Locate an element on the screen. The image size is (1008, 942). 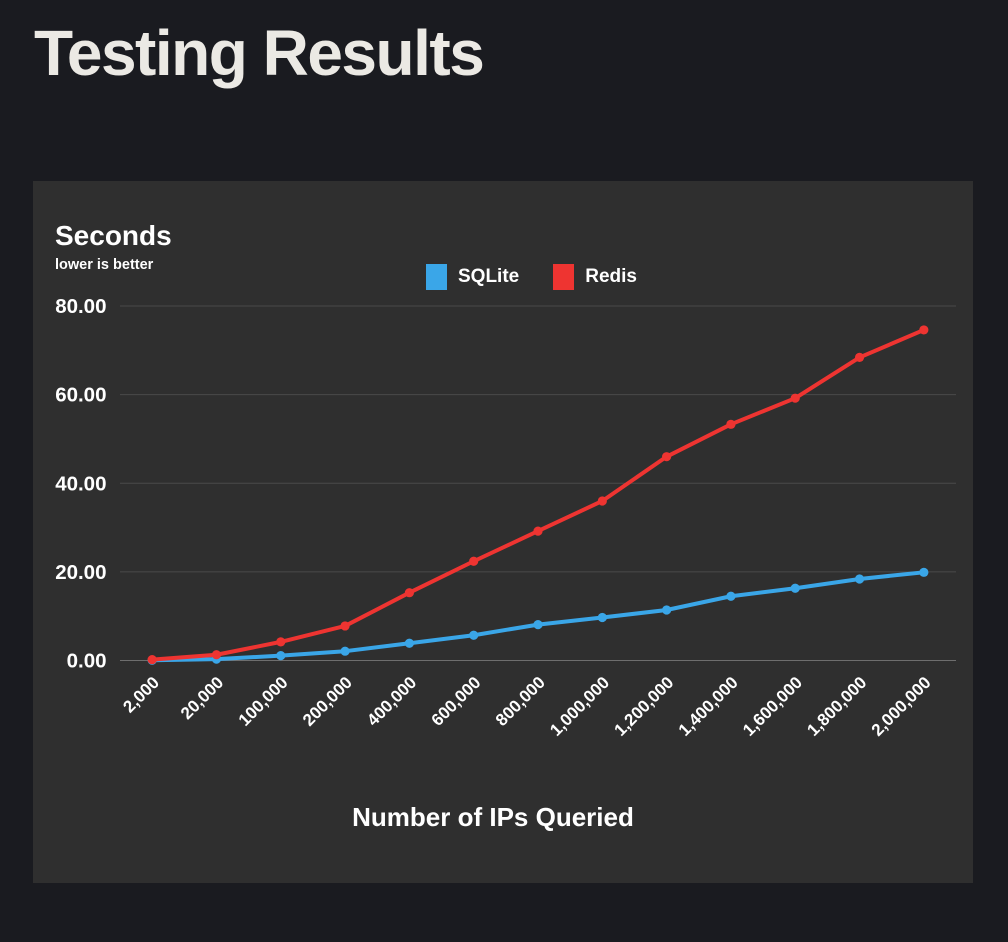
y-tick-label: 60.00 is located at coordinates (80, 395).